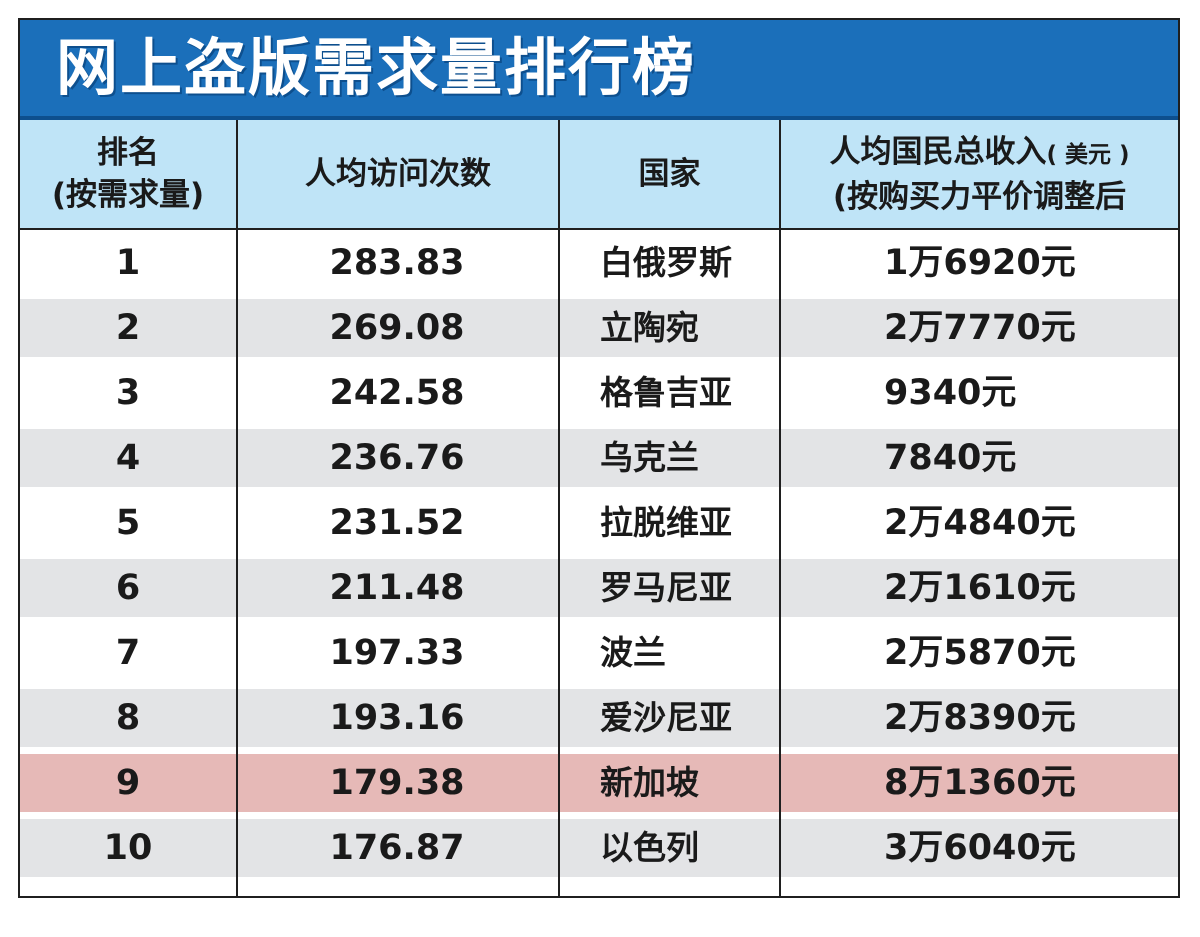  I want to click on country-cell: 格鲁吉亚, so click(666, 392).